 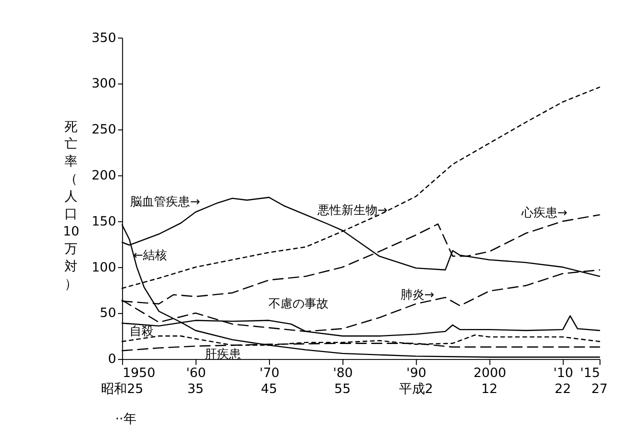 What do you see at coordinates (125, 419) in the screenshot?
I see `x-axis-title: ··年` at bounding box center [125, 419].